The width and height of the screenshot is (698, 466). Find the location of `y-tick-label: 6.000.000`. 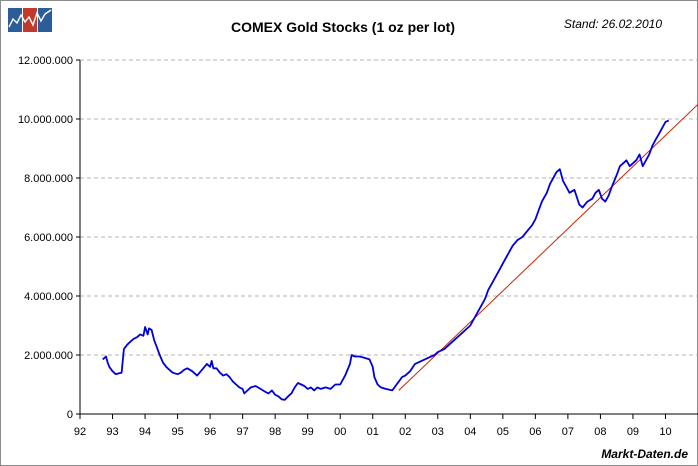

y-tick-label: 6.000.000 is located at coordinates (48, 238).